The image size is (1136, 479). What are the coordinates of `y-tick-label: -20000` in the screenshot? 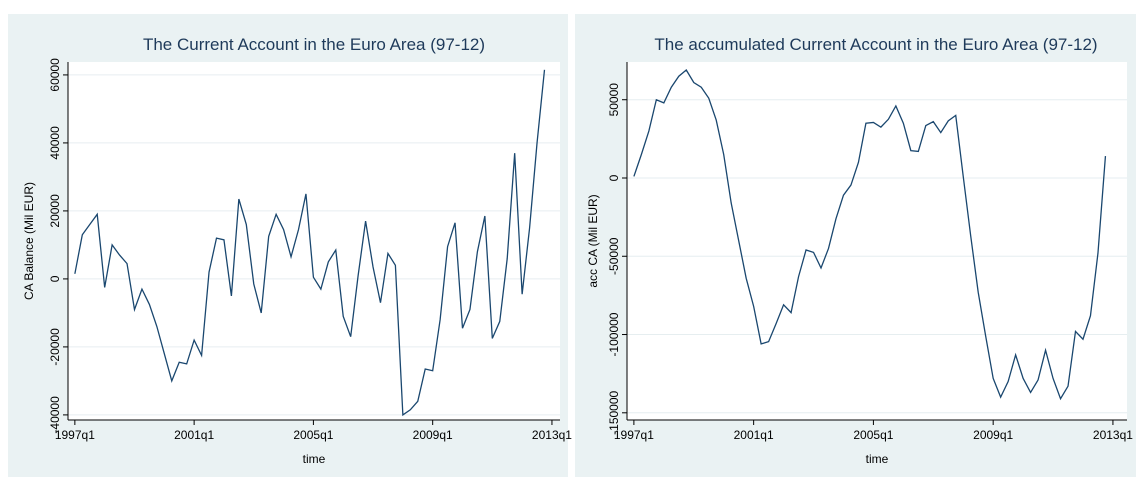 It's located at (55, 347).